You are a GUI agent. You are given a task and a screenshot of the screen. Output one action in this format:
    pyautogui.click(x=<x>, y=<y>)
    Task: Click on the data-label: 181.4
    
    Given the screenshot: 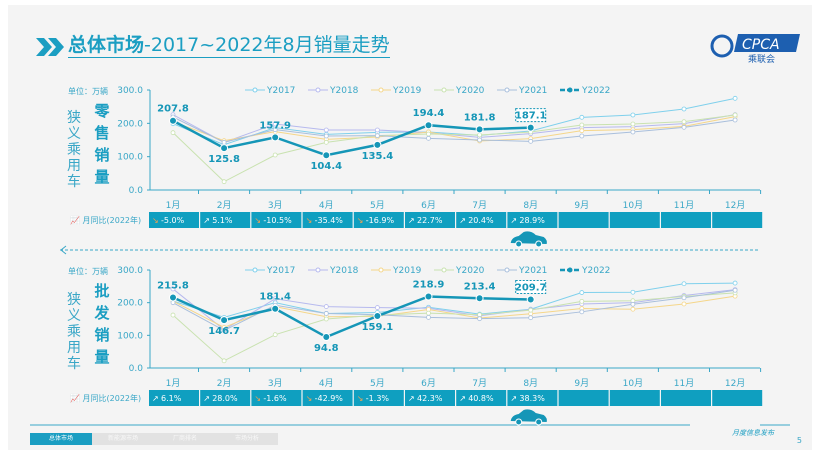 What is the action you would take?
    pyautogui.click(x=275, y=297)
    